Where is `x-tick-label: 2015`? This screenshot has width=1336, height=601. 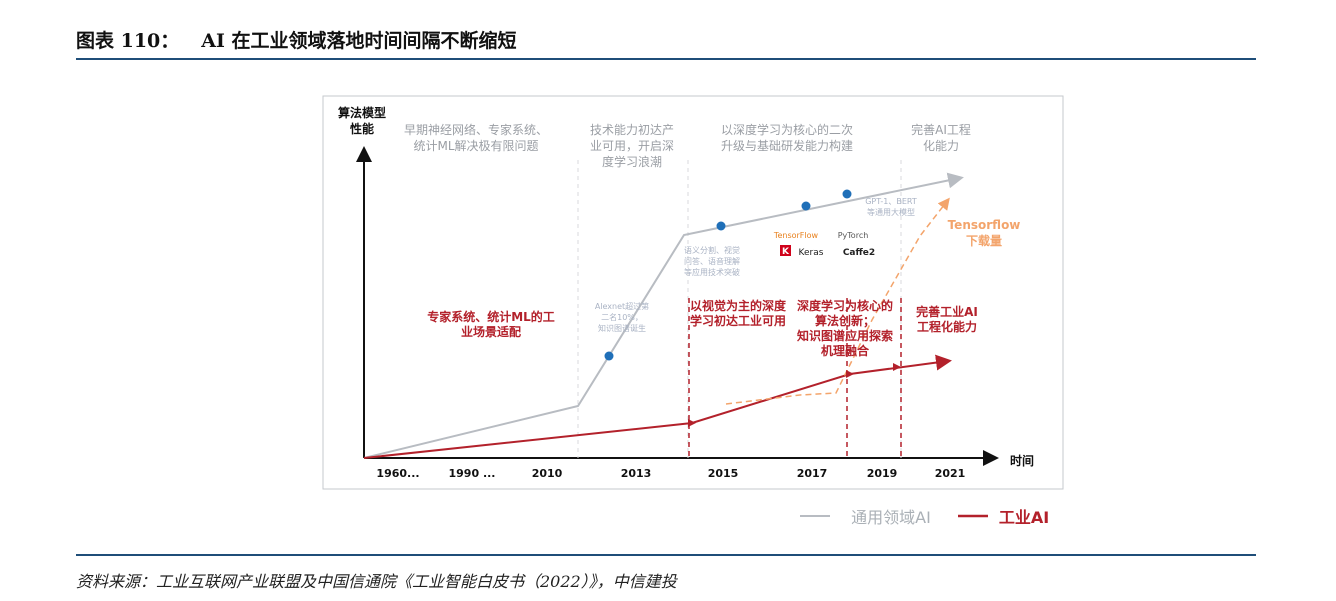
x-tick-label: 2015 is located at coordinates (723, 473).